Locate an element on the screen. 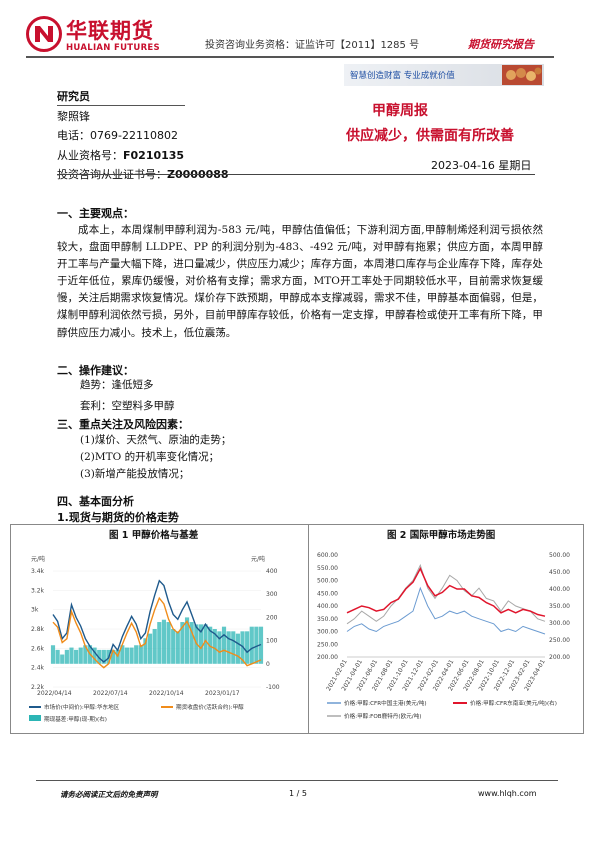  y-tick-label-right: 250.00 is located at coordinates (559, 640).